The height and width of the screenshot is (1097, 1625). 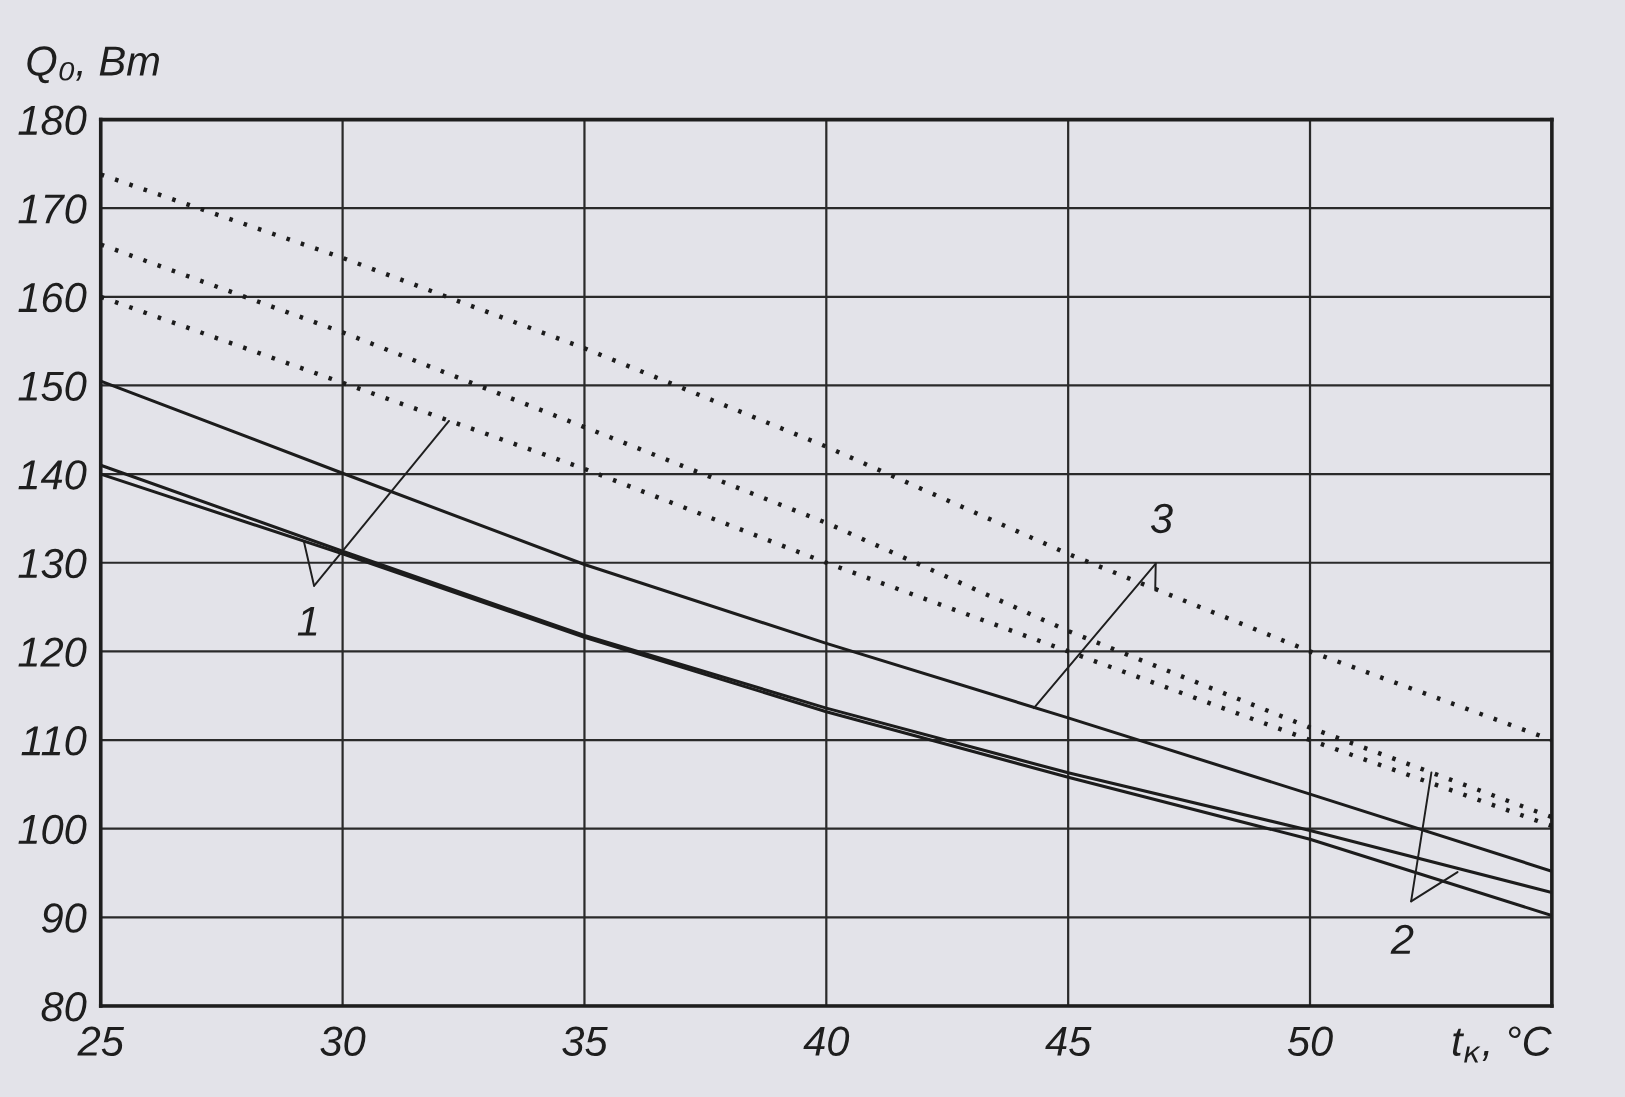 What do you see at coordinates (52, 120) in the screenshot?
I see `y-tick-label: 180` at bounding box center [52, 120].